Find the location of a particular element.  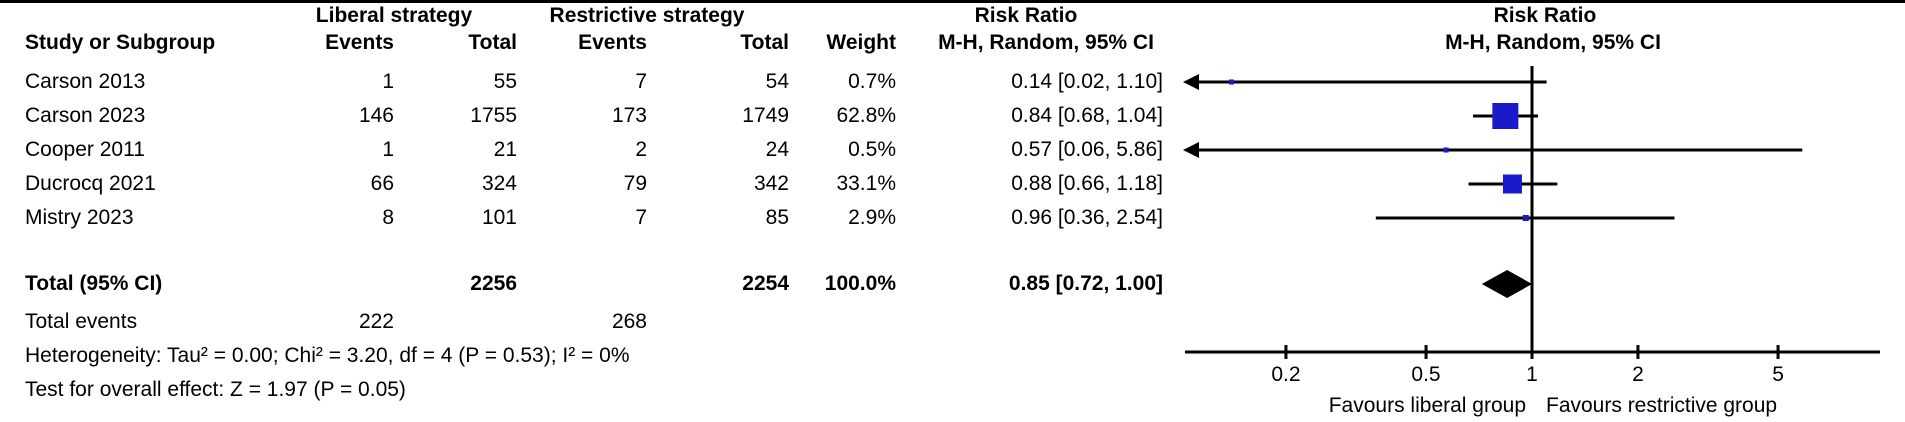

method-header-plot: M-H, Random, 95% CI is located at coordinates (1553, 42).